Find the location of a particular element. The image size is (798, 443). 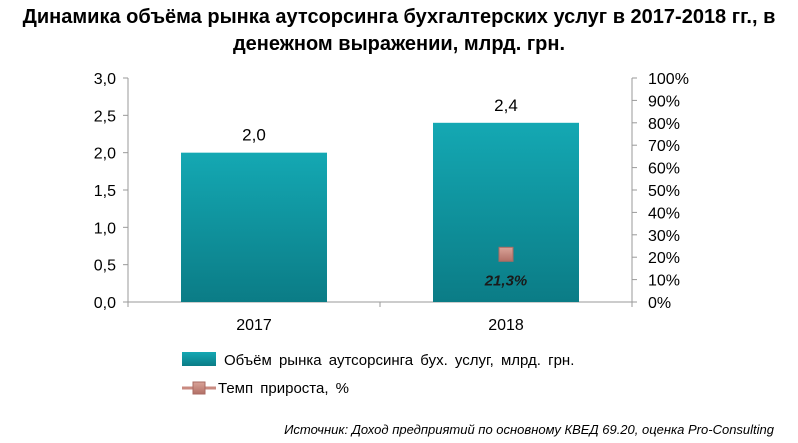

x-tick-label: 2018 is located at coordinates (506, 325).